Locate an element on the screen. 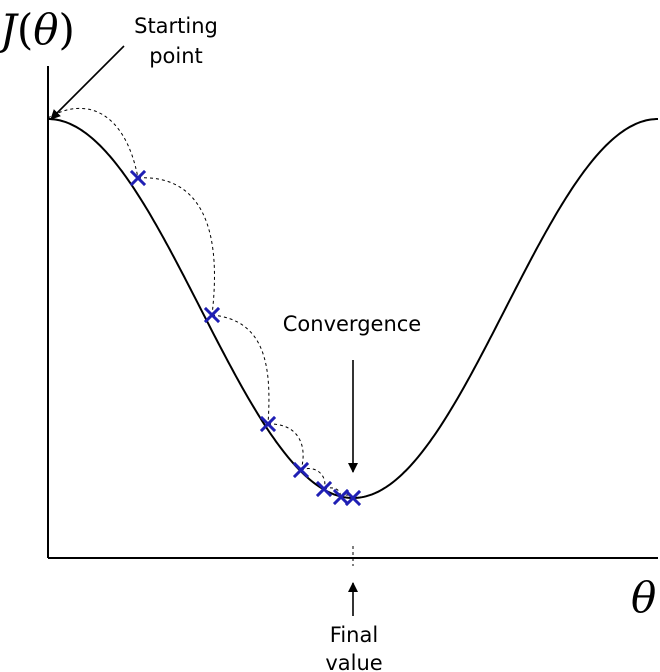  y-axis-label: J(θ) is located at coordinates (37, 29).